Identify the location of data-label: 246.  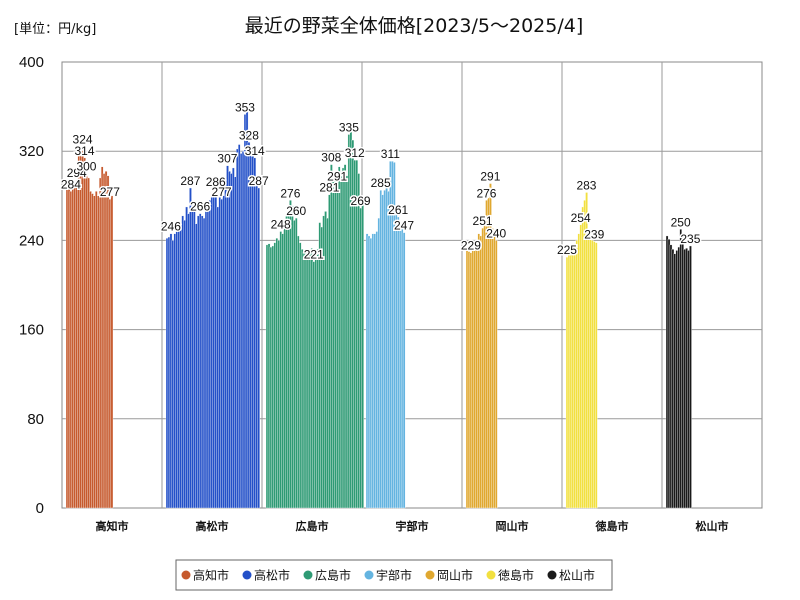
(171, 227).